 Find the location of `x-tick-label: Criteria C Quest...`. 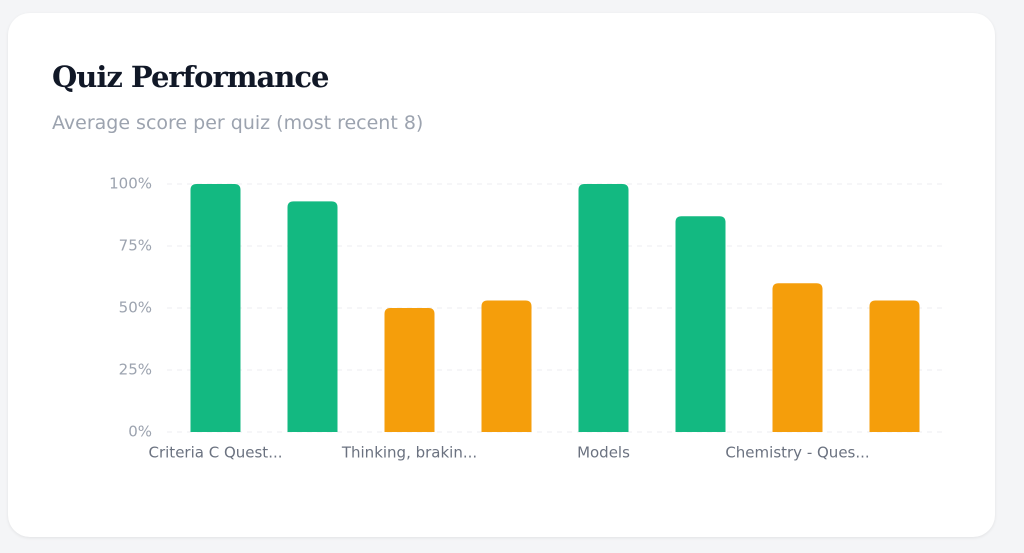

x-tick-label: Criteria C Quest... is located at coordinates (216, 453).